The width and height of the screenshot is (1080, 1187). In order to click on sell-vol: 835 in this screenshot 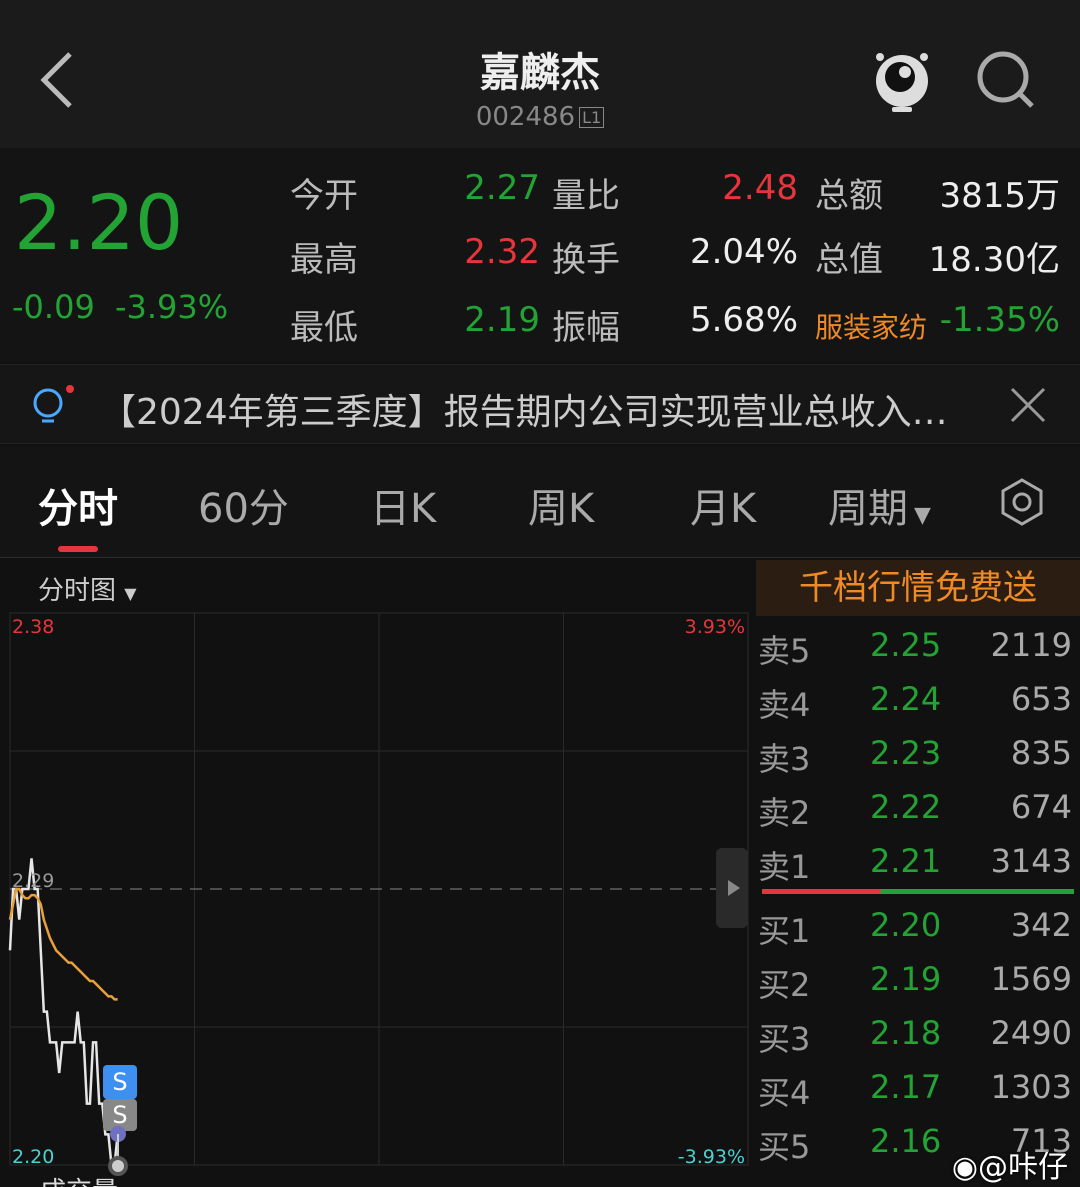, I will do `click(1041, 753)`.